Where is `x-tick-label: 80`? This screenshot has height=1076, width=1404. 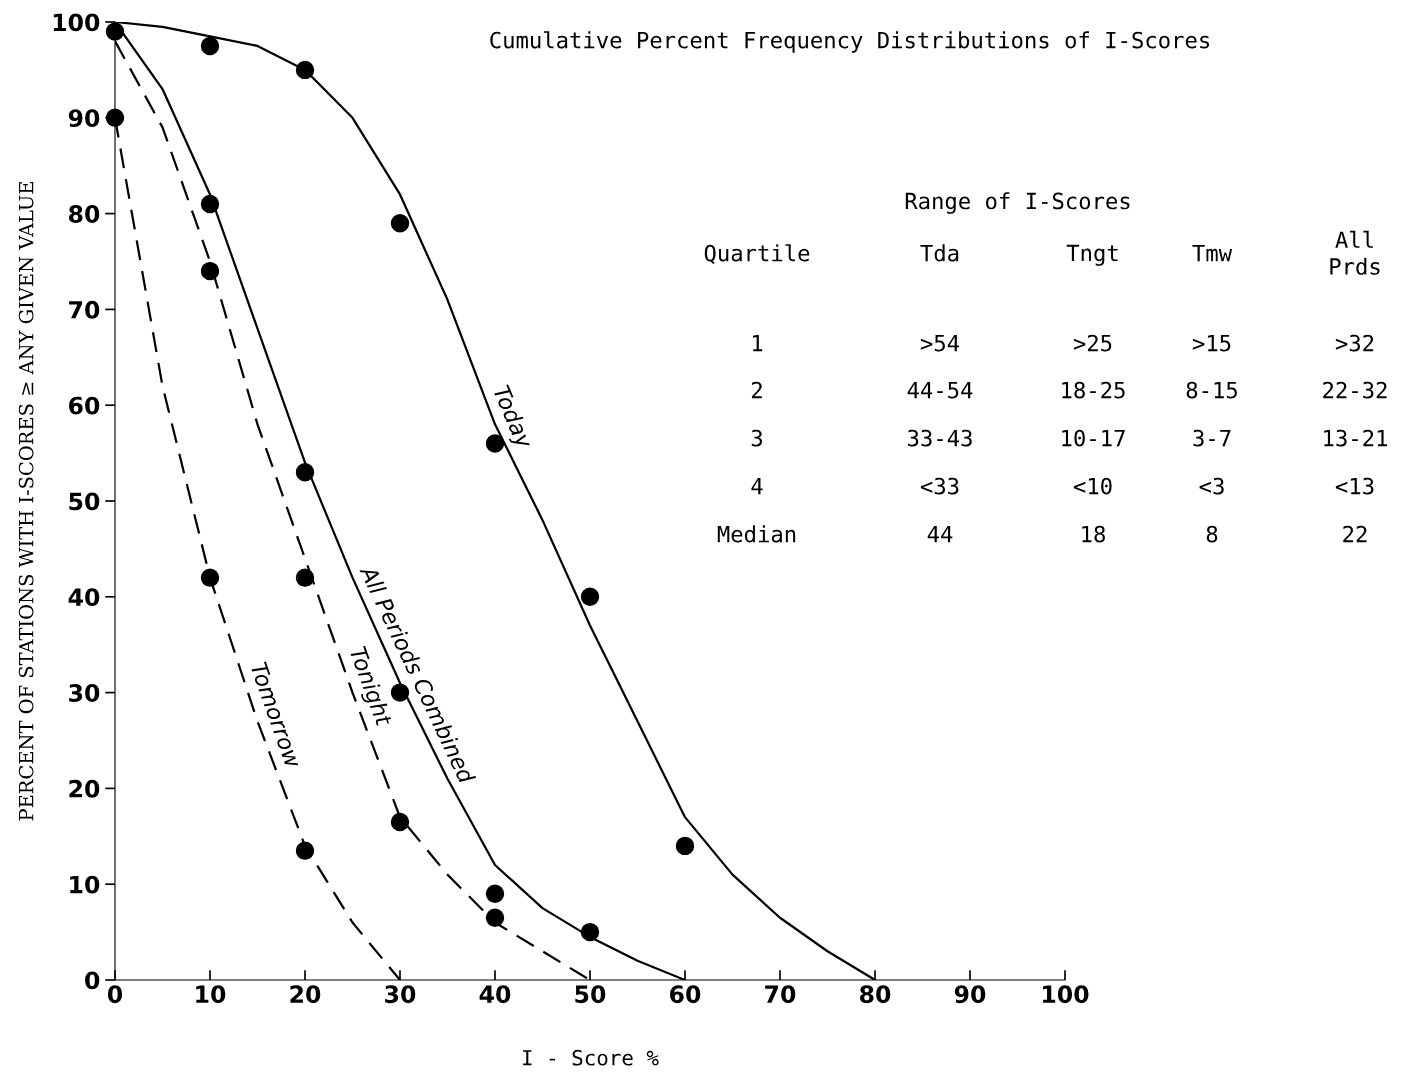
x-tick-label: 80 is located at coordinates (875, 994).